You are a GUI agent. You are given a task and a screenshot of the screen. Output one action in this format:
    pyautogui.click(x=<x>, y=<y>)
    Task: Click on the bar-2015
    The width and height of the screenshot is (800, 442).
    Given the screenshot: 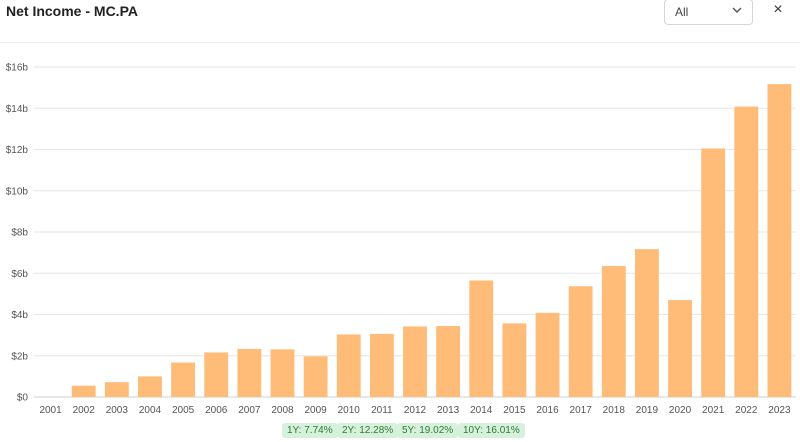 What is the action you would take?
    pyautogui.click(x=514, y=360)
    